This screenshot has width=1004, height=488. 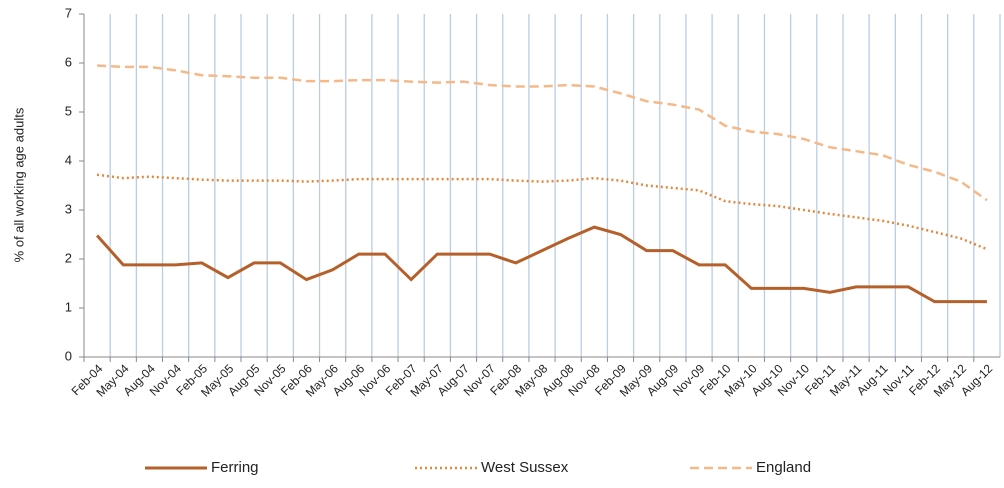 What do you see at coordinates (68, 306) in the screenshot?
I see `y-tick-label: 1` at bounding box center [68, 306].